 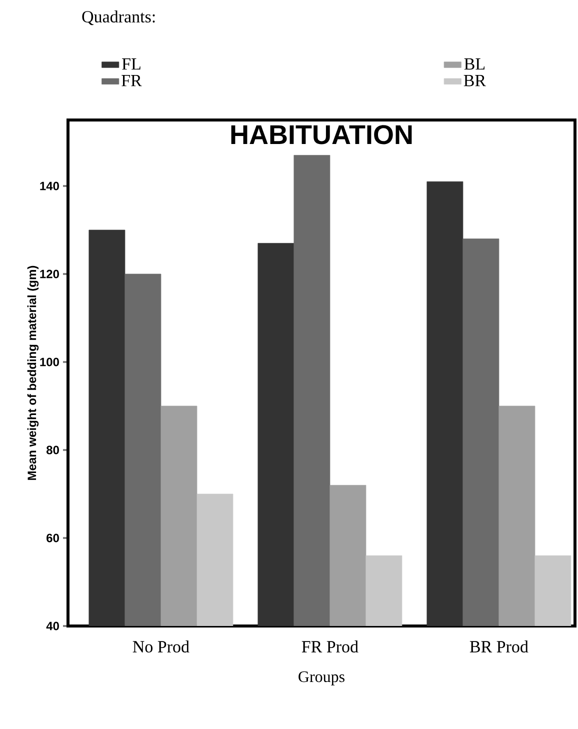 What do you see at coordinates (131, 64) in the screenshot?
I see `legend-label: FL` at bounding box center [131, 64].